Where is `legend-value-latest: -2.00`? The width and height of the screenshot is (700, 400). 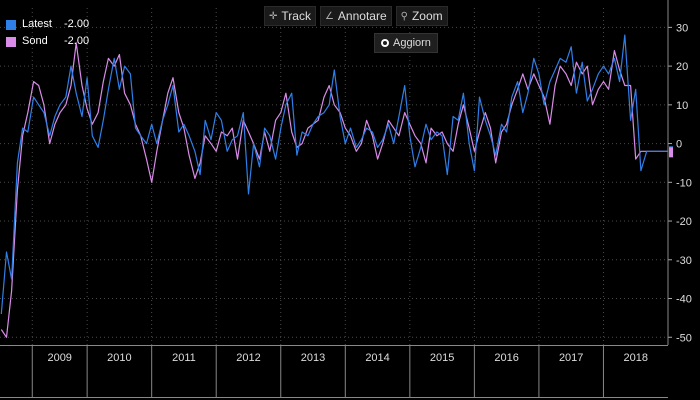
legend-value-latest: -2.00 is located at coordinates (77, 24).